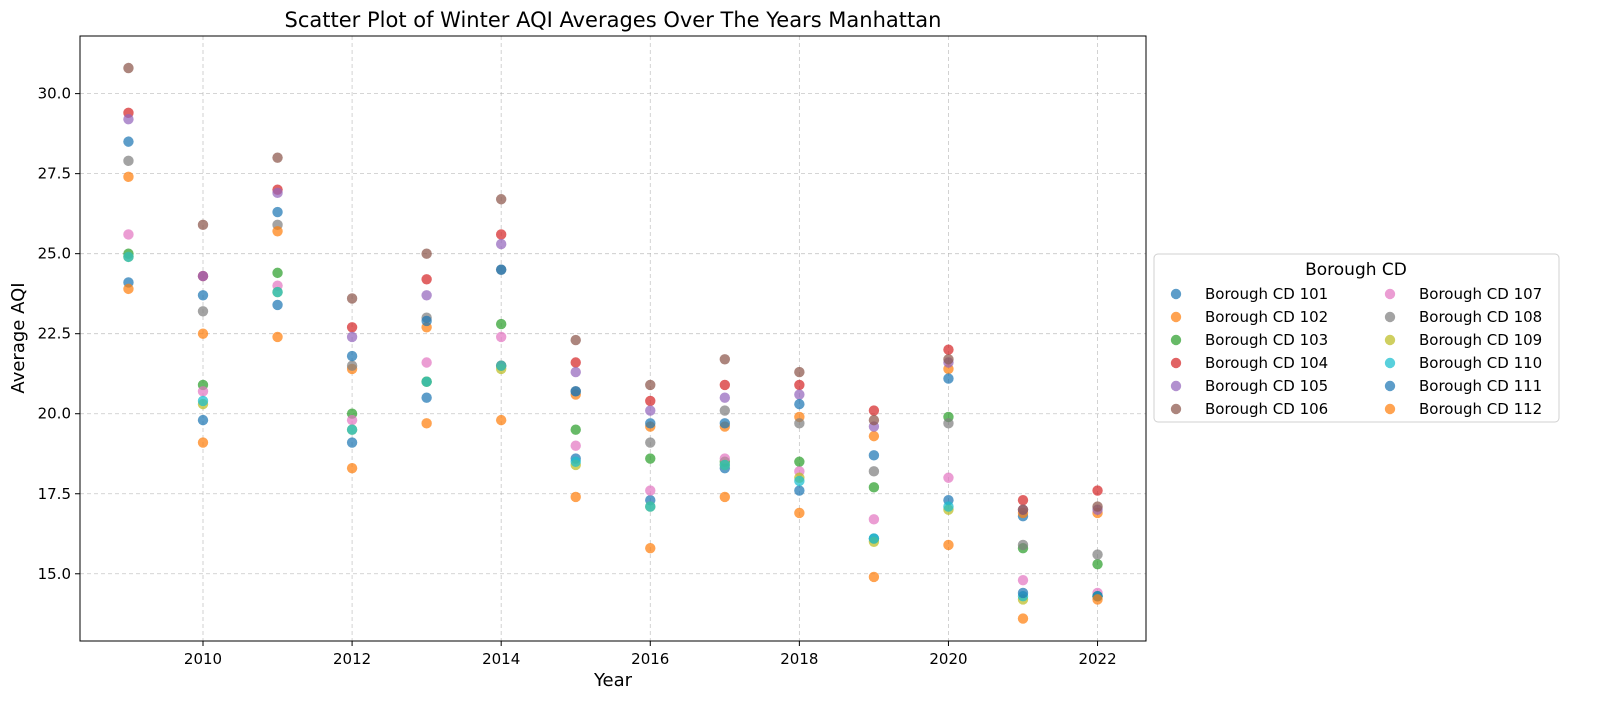 The height and width of the screenshot is (711, 1597). I want to click on x-tick-label: 2022, so click(1097, 659).